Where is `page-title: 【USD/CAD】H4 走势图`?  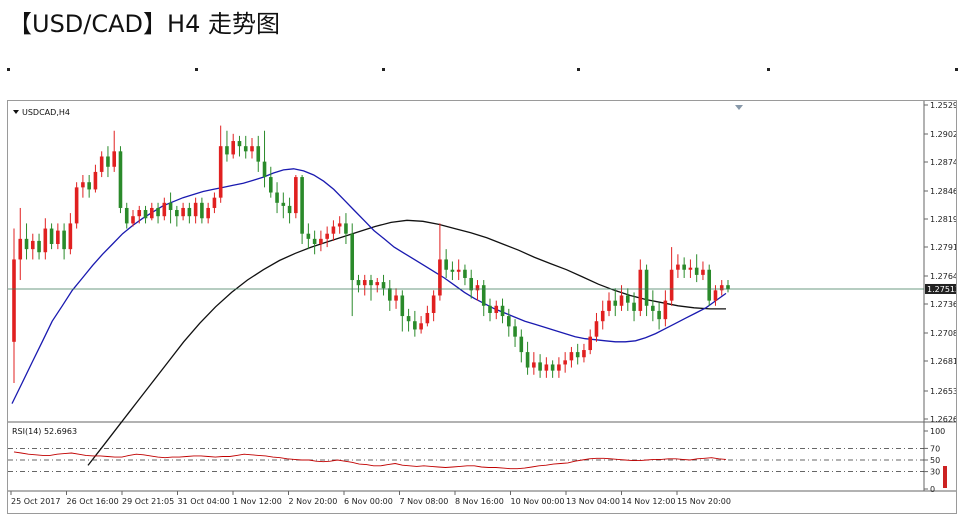 page-title: 【USD/CAD】H4 走势图 is located at coordinates (144, 24).